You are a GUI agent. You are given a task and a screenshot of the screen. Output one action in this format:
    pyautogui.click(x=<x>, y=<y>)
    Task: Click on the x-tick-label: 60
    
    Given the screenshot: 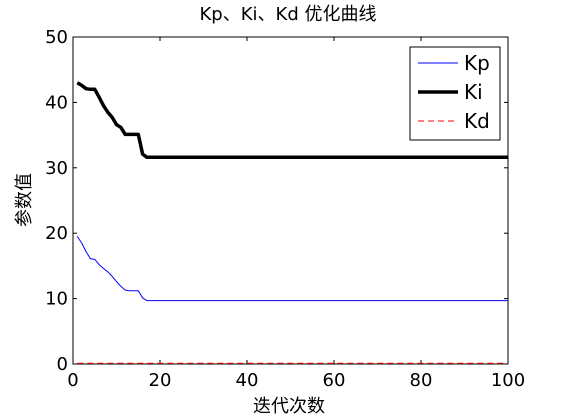 What is the action you would take?
    pyautogui.click(x=334, y=380)
    